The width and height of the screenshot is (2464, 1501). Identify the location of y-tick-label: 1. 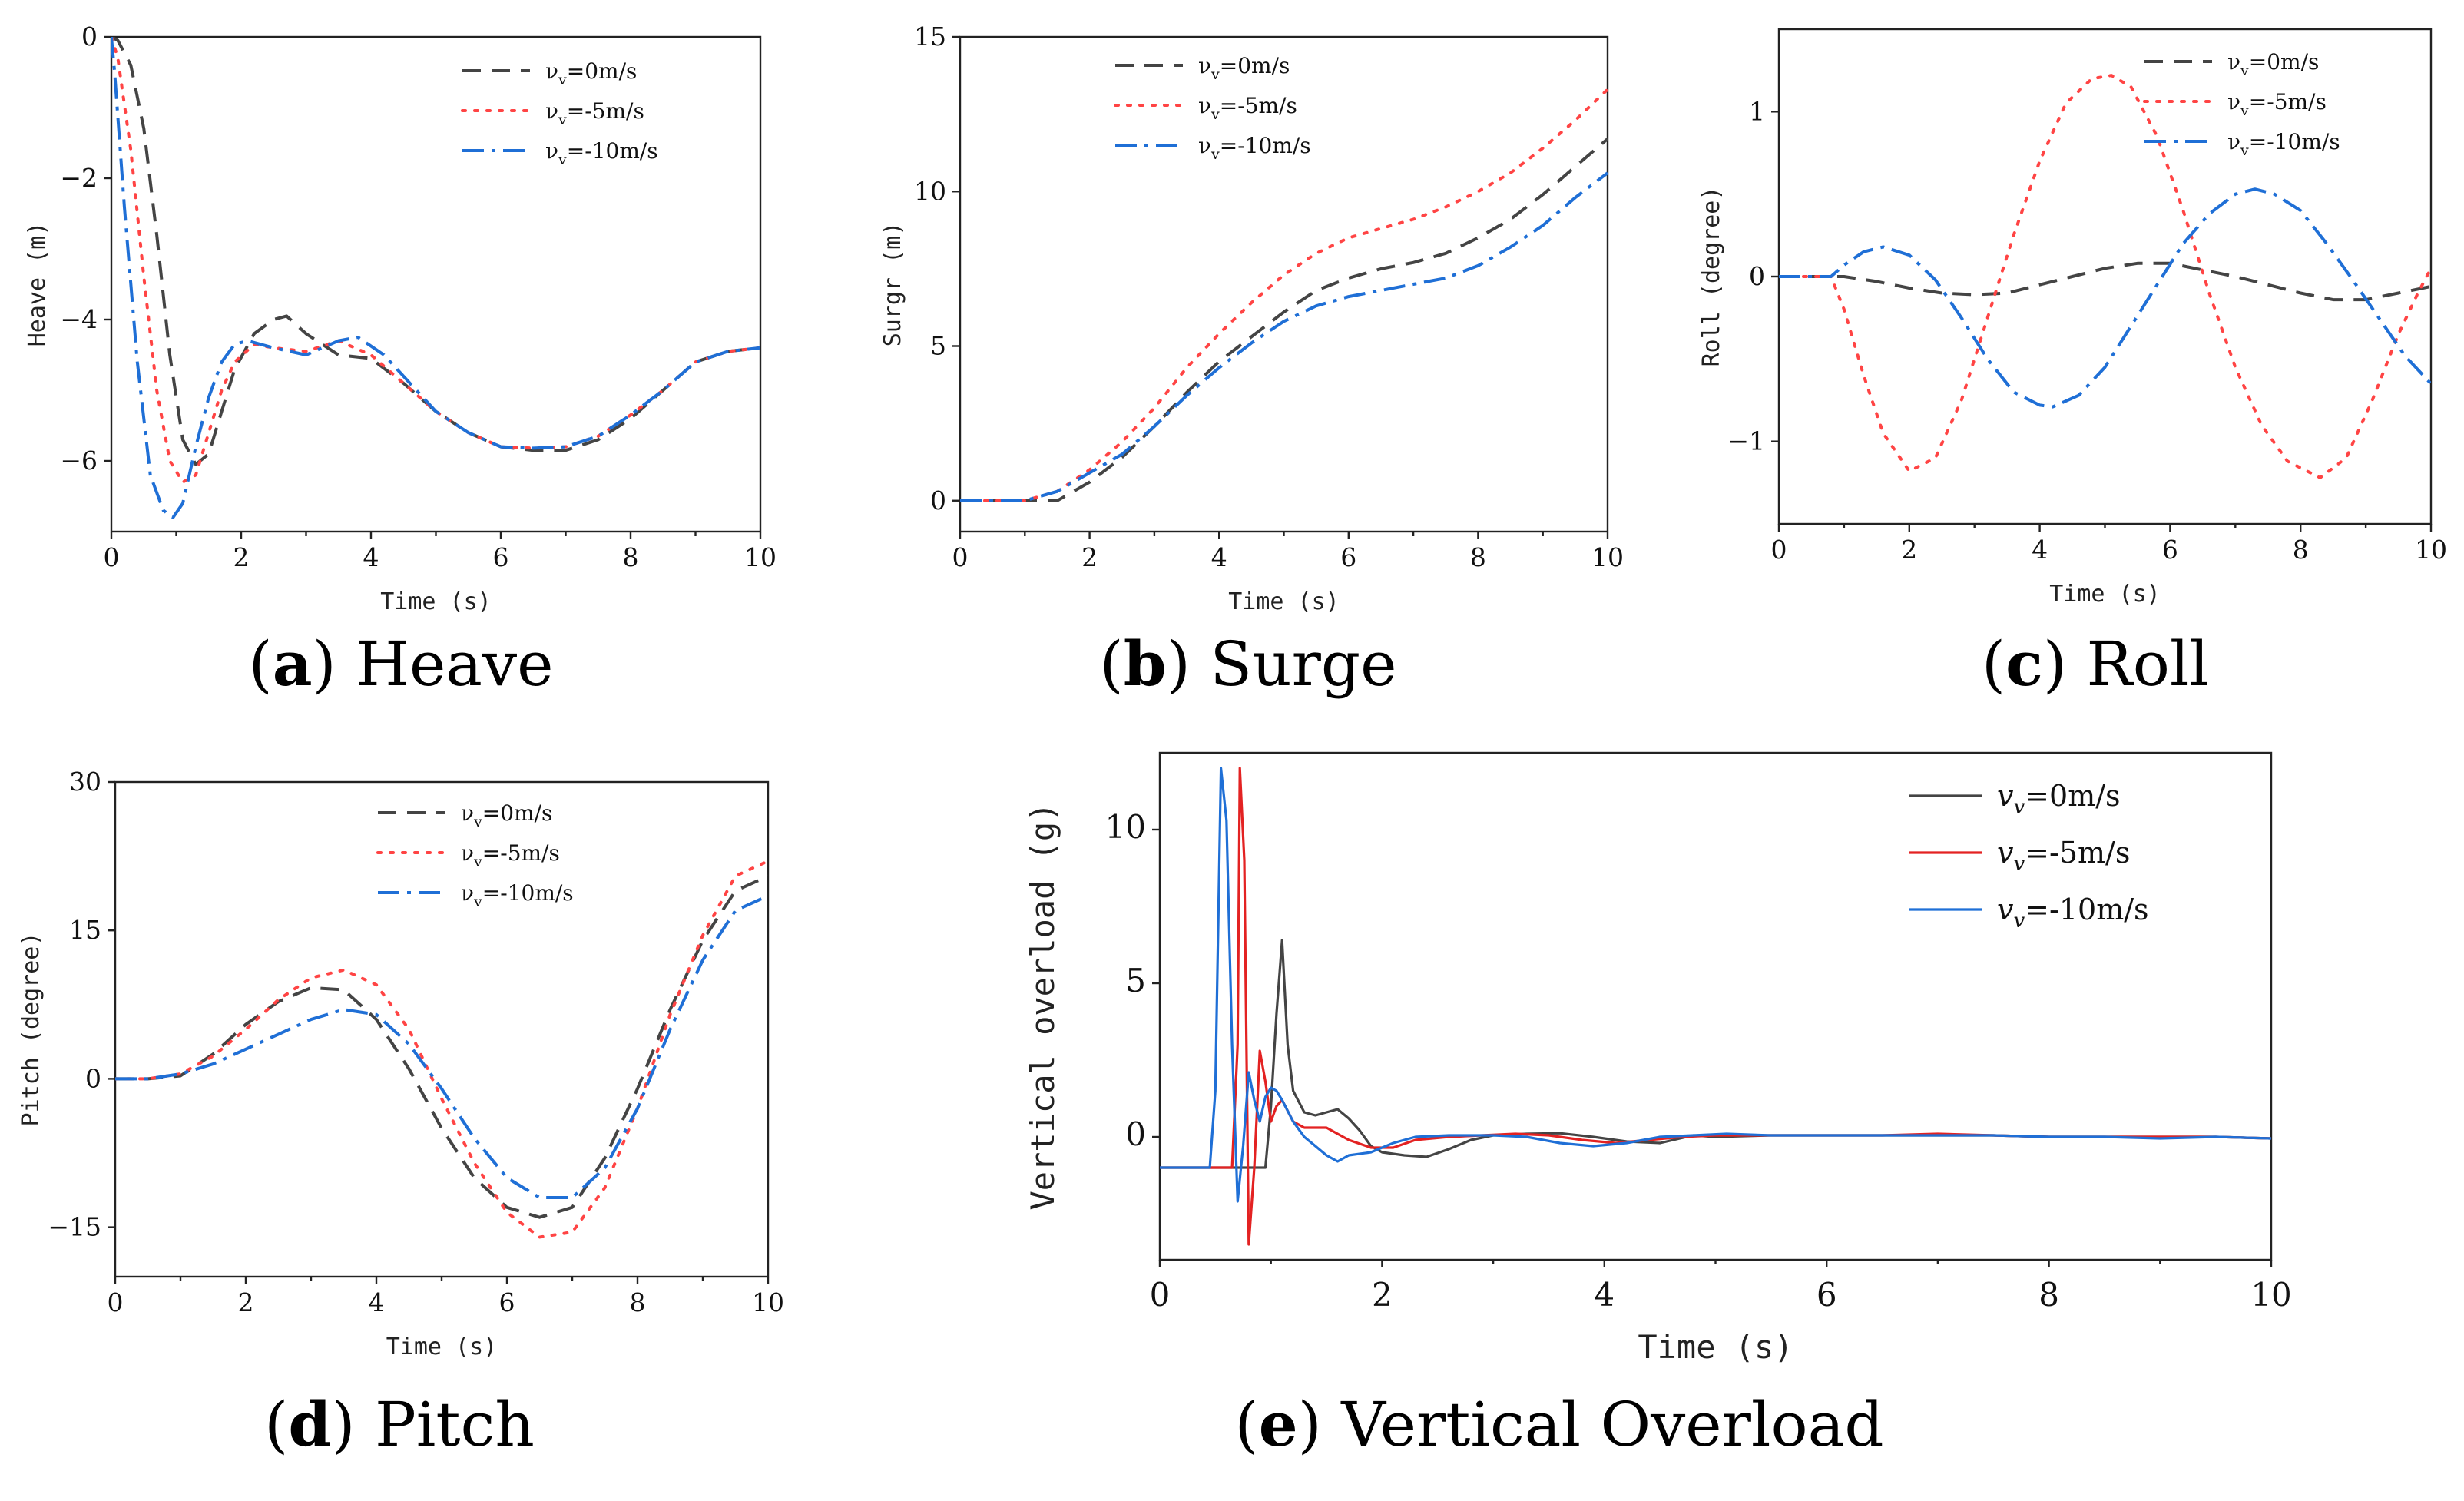
(1757, 111).